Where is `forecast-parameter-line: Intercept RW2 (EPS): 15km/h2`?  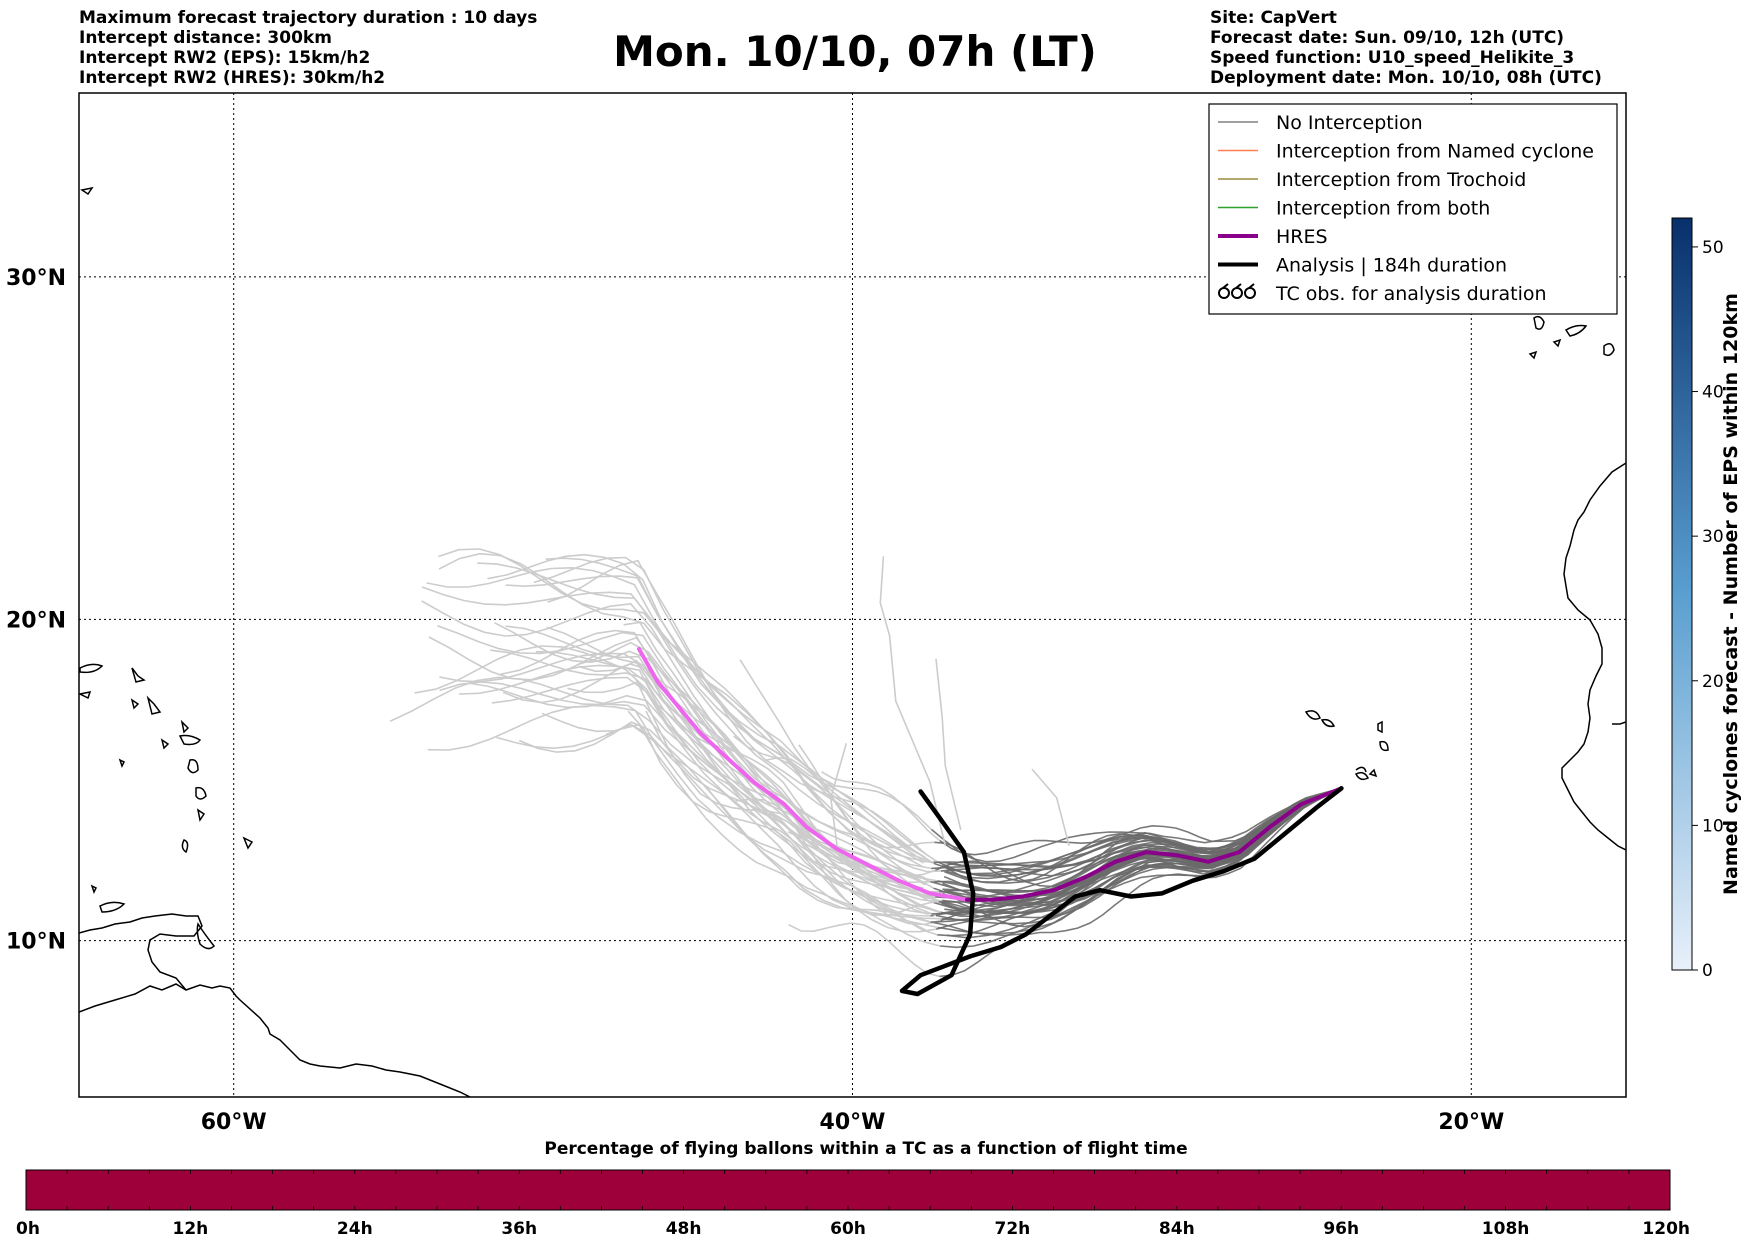 forecast-parameter-line: Intercept RW2 (EPS): 15km/h2 is located at coordinates (225, 58).